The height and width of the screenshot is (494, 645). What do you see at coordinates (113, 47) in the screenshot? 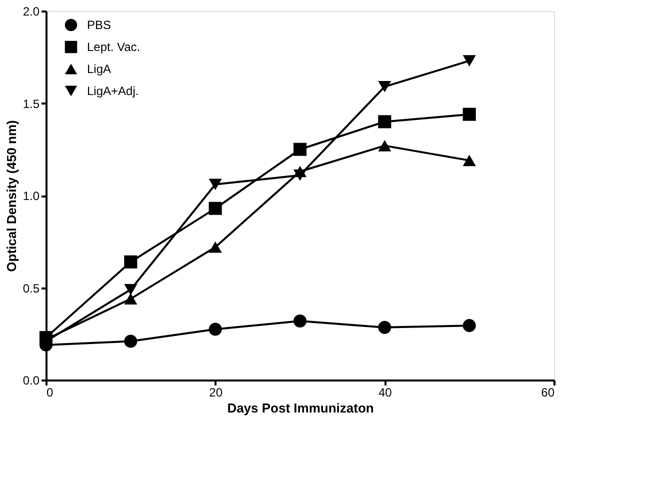
I see `legend-label: Lept. Vac.` at bounding box center [113, 47].